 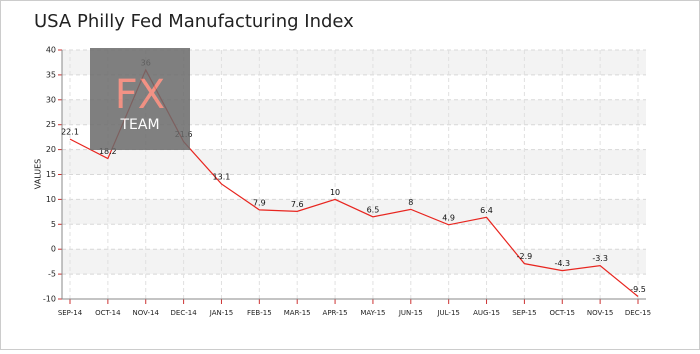 I want to click on y-tick-label: 20, so click(x=51, y=149).